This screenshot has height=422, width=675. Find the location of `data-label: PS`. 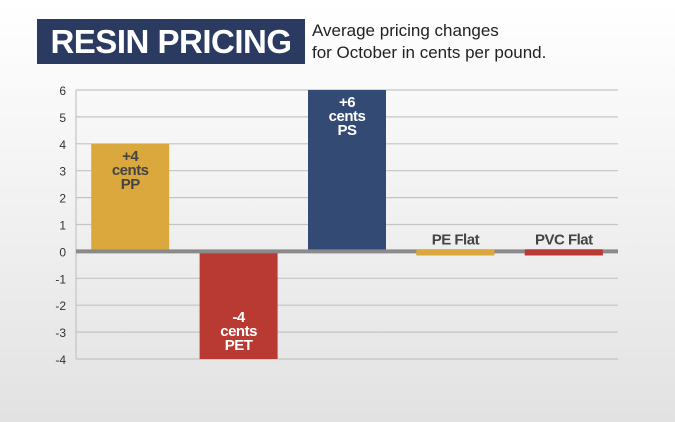

data-label: PS is located at coordinates (347, 130).